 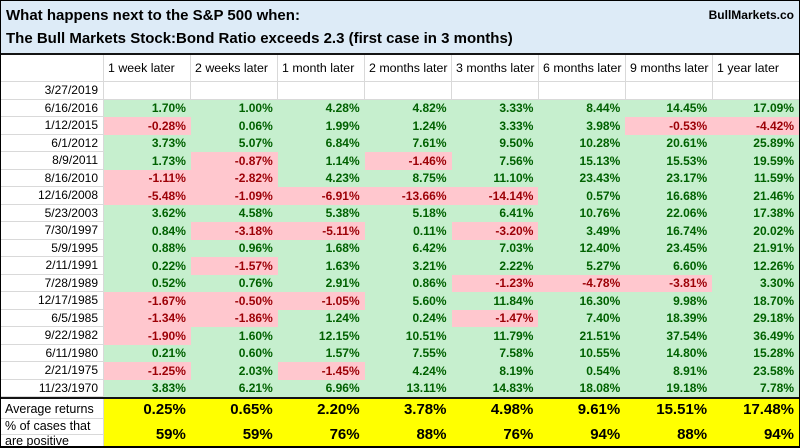 I want to click on value-cell: 14.45%, so click(x=669, y=108).